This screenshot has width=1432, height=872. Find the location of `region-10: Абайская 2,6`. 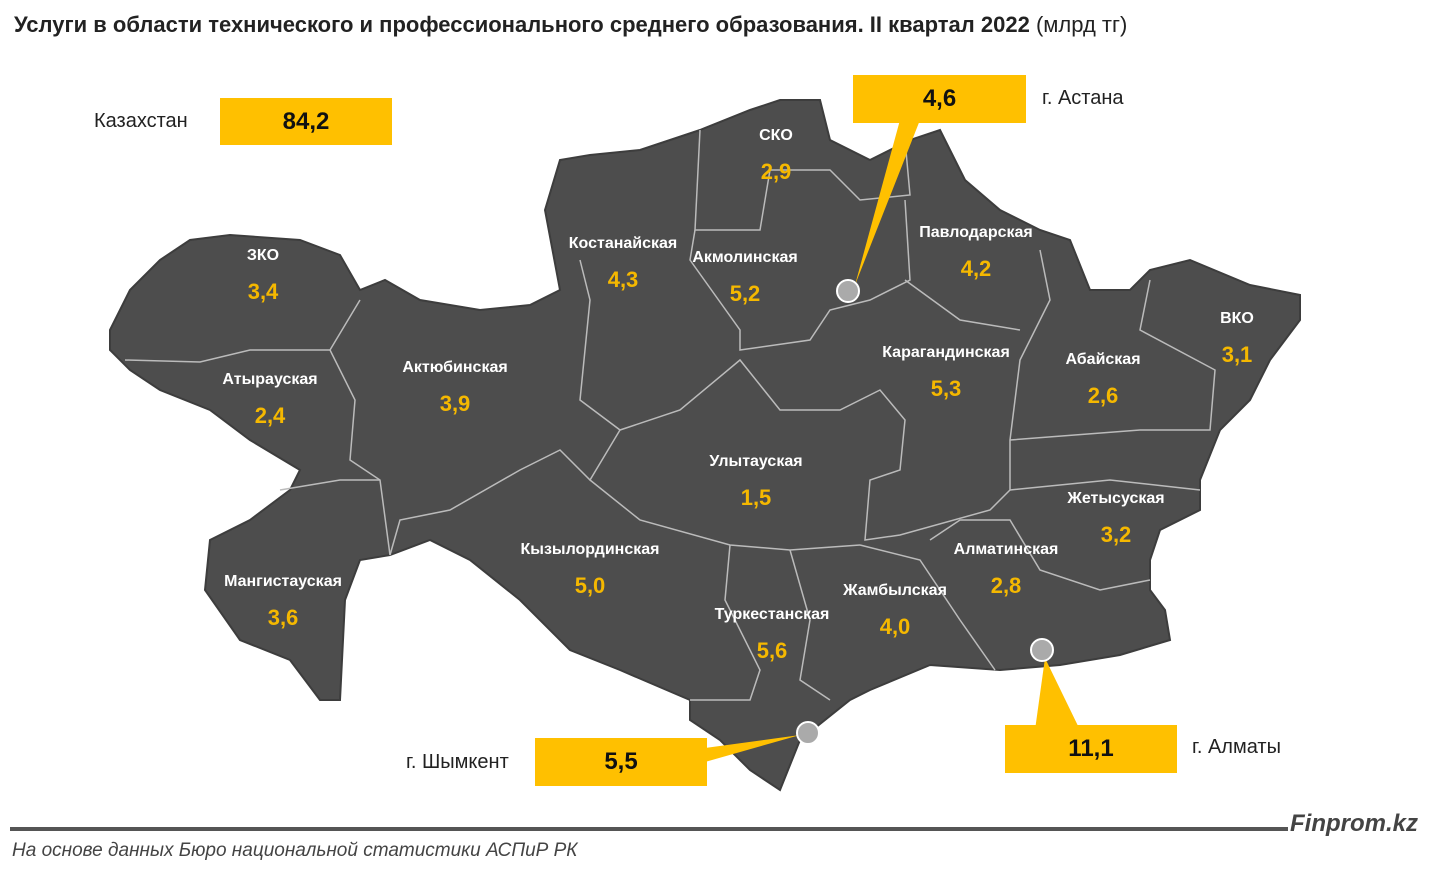

region-10: Абайская 2,6 is located at coordinates (1102, 379).